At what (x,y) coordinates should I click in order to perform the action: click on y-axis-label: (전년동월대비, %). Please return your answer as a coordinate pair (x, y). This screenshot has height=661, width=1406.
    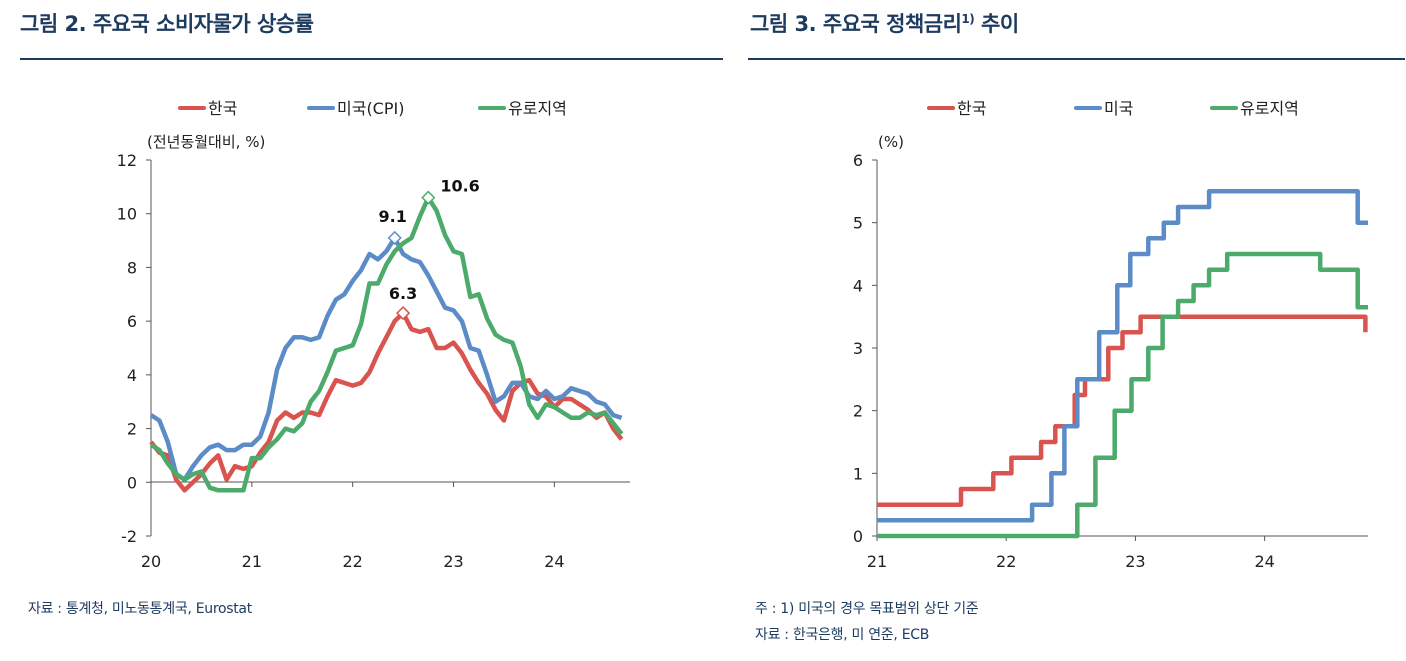
    Looking at the image, I should click on (206, 142).